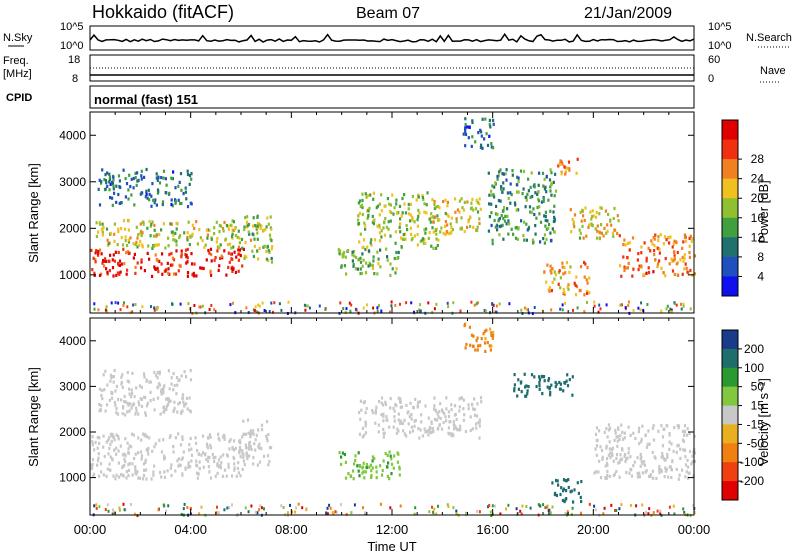 The image size is (800, 554). What do you see at coordinates (730, 415) in the screenshot?
I see `velocity-colorbar-frame` at bounding box center [730, 415].